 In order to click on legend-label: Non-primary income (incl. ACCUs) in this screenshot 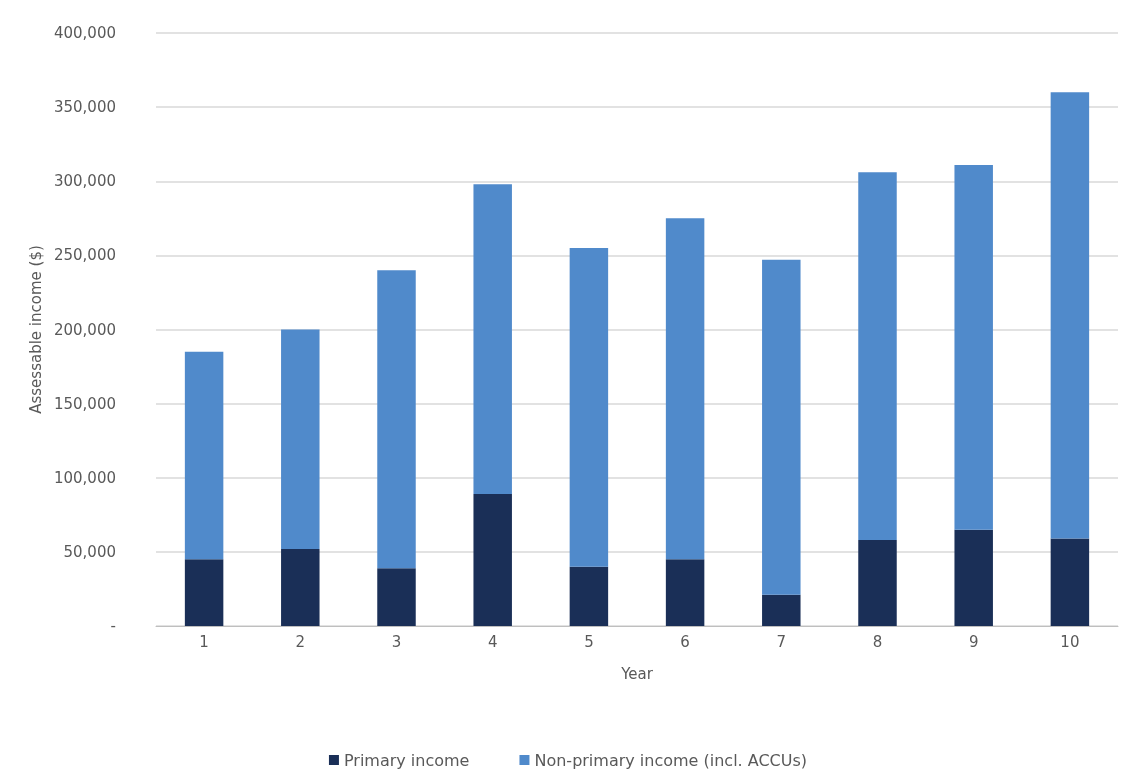, I will do `click(671, 760)`.